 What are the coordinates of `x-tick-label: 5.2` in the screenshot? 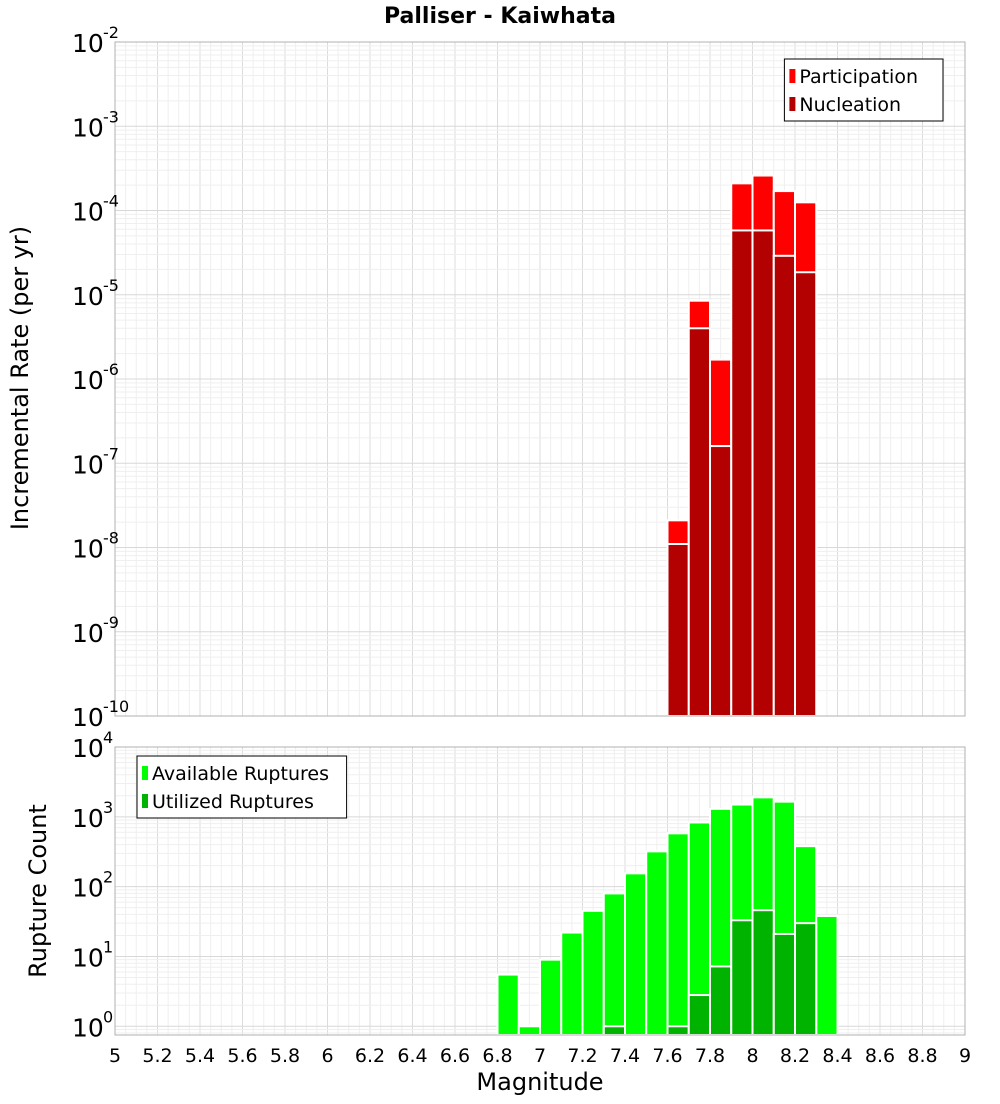 It's located at (157, 1056).